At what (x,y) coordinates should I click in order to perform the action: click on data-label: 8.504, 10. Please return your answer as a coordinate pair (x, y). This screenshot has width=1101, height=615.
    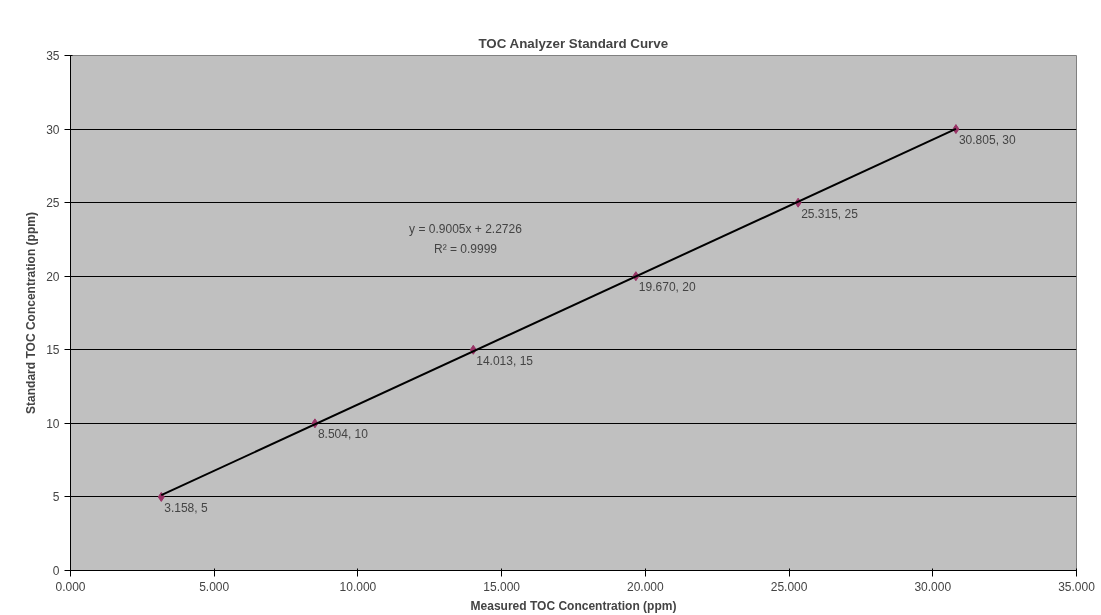
    Looking at the image, I should click on (343, 434).